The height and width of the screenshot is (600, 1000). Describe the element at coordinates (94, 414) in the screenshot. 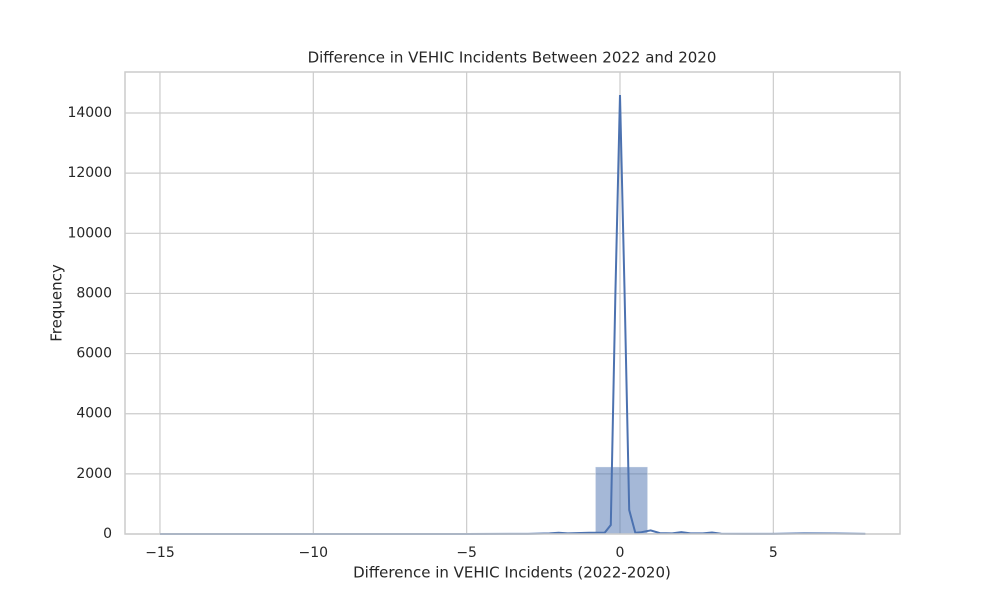

I see `y-tick-label: 4000` at that location.